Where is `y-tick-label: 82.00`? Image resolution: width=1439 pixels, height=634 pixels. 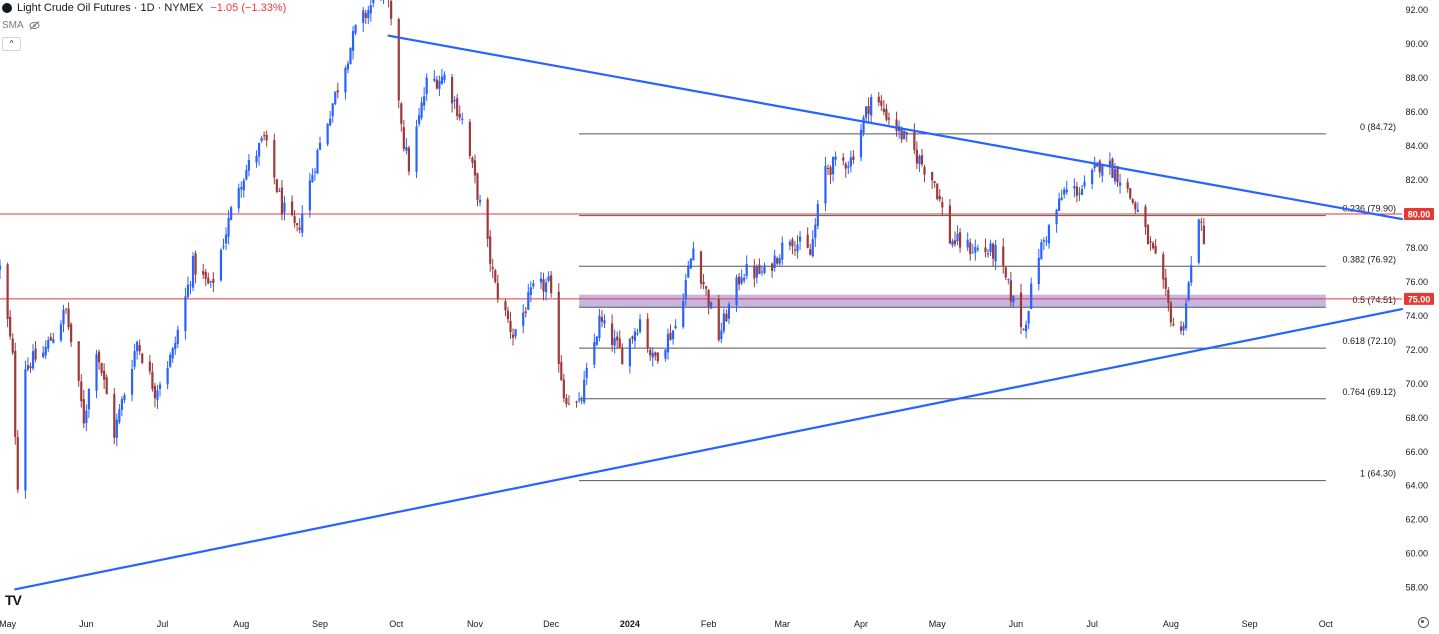
y-tick-label: 82.00 is located at coordinates (1416, 180).